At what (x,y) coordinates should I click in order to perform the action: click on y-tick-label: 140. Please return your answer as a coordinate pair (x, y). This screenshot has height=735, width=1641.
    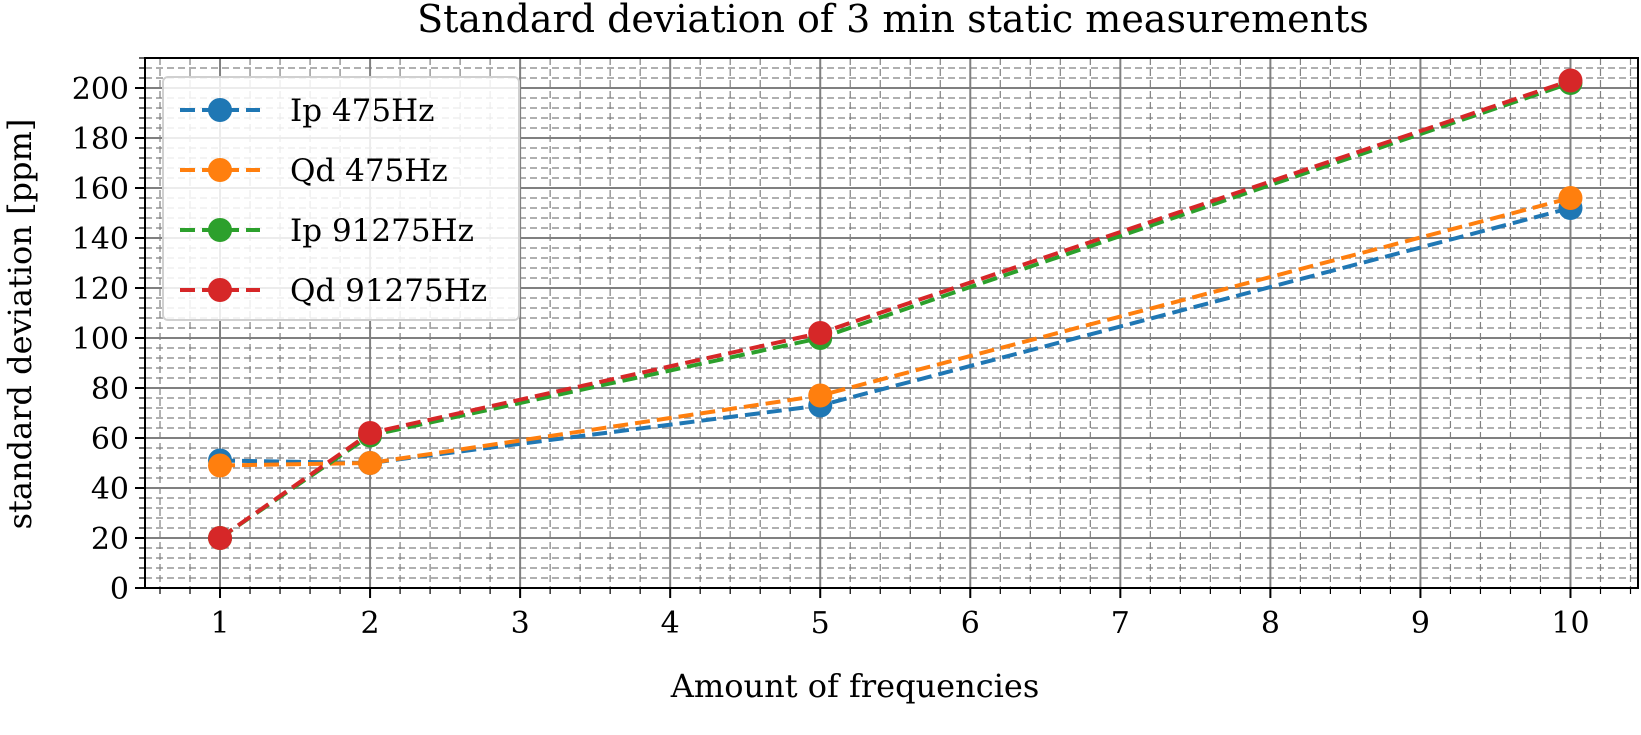
    Looking at the image, I should click on (100, 239).